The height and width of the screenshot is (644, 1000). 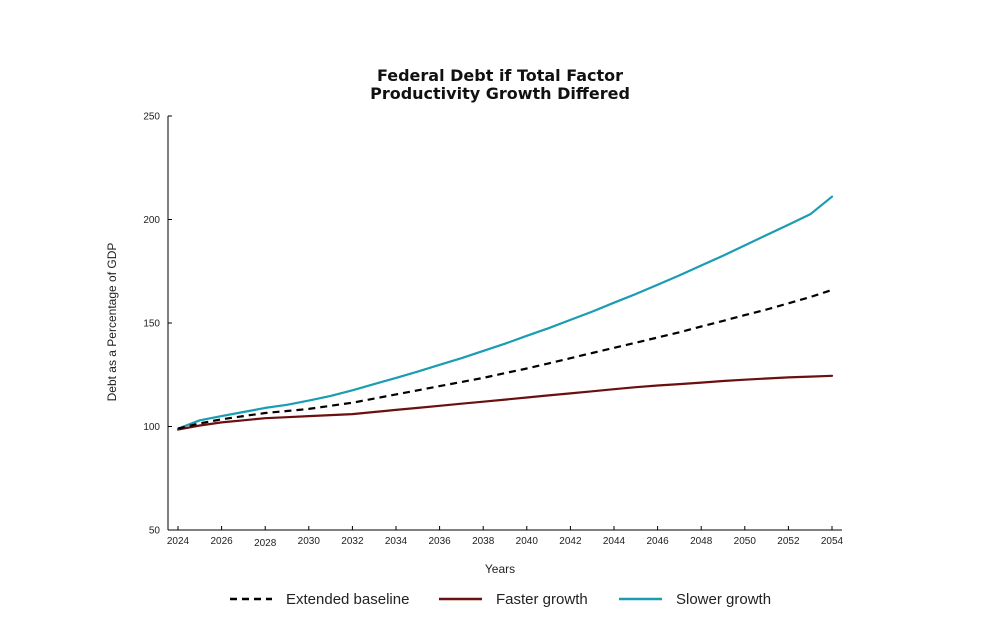 I want to click on y-tick-label: 150, so click(x=151, y=324).